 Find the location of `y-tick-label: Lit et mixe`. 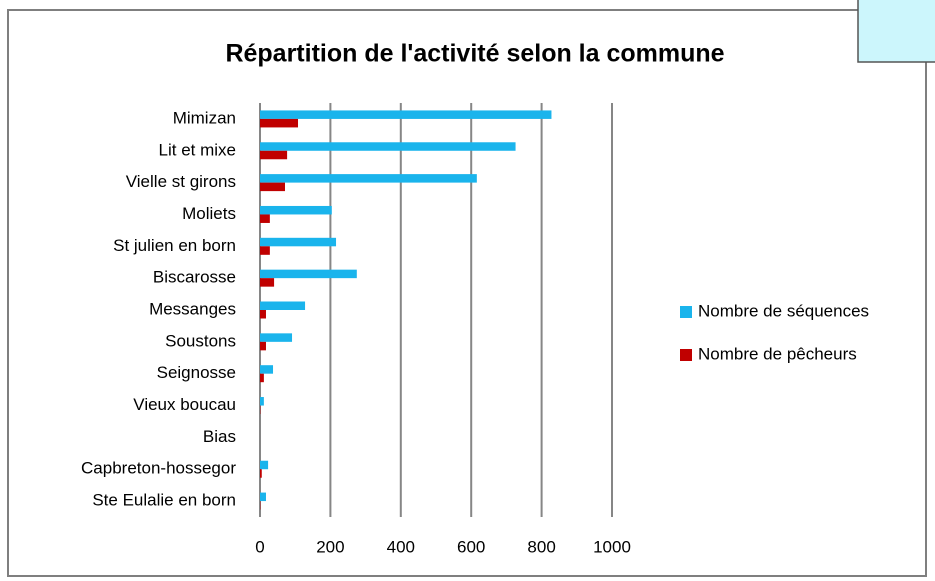

y-tick-label: Lit et mixe is located at coordinates (197, 149).